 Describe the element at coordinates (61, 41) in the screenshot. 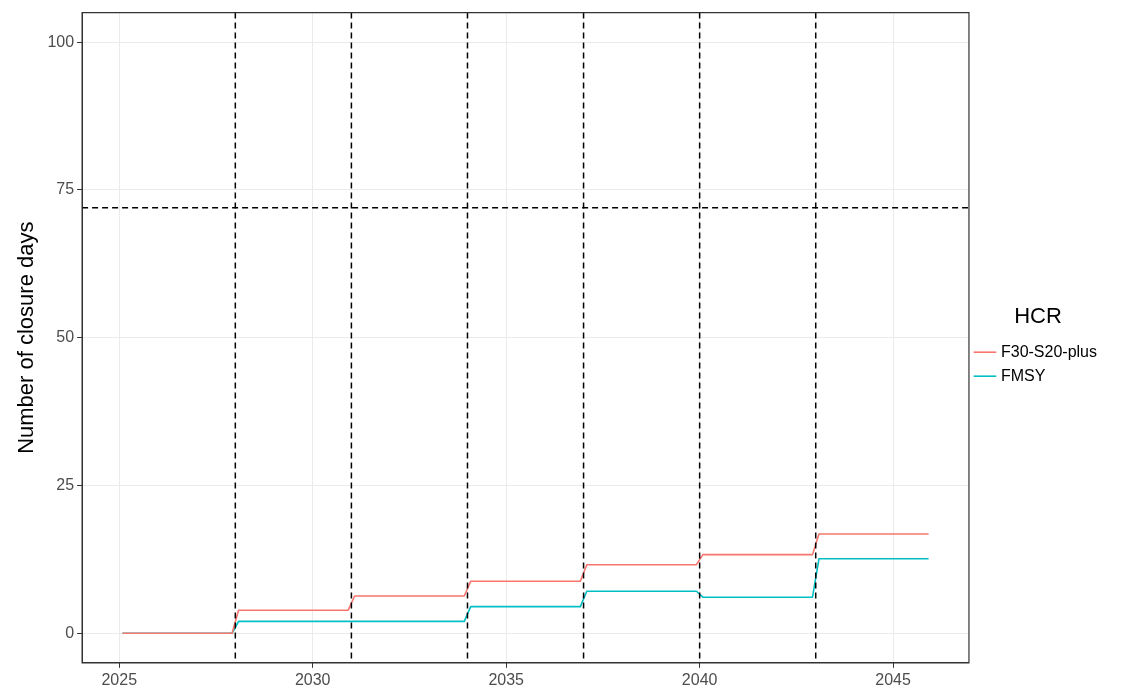

I see `y-tick-label: 100` at that location.